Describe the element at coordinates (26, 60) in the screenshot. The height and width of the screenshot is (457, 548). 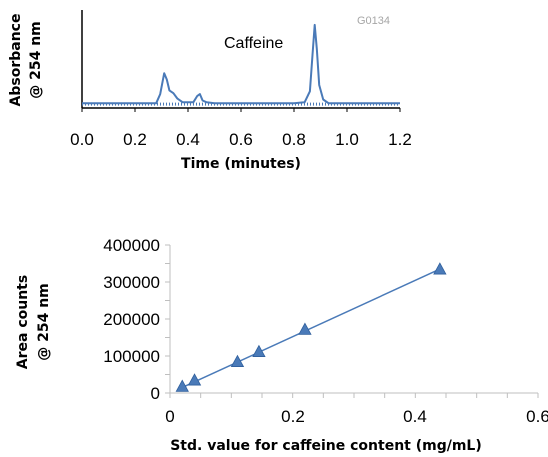
I see `y-axis-title: Absorbance @ 254 nm` at that location.